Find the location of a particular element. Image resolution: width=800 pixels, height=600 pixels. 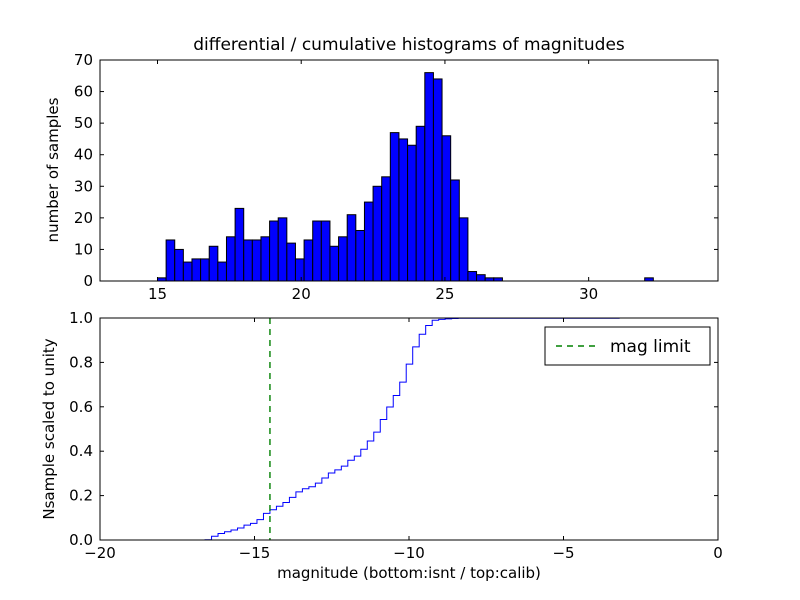

x-tick-label: −10 is located at coordinates (409, 553).